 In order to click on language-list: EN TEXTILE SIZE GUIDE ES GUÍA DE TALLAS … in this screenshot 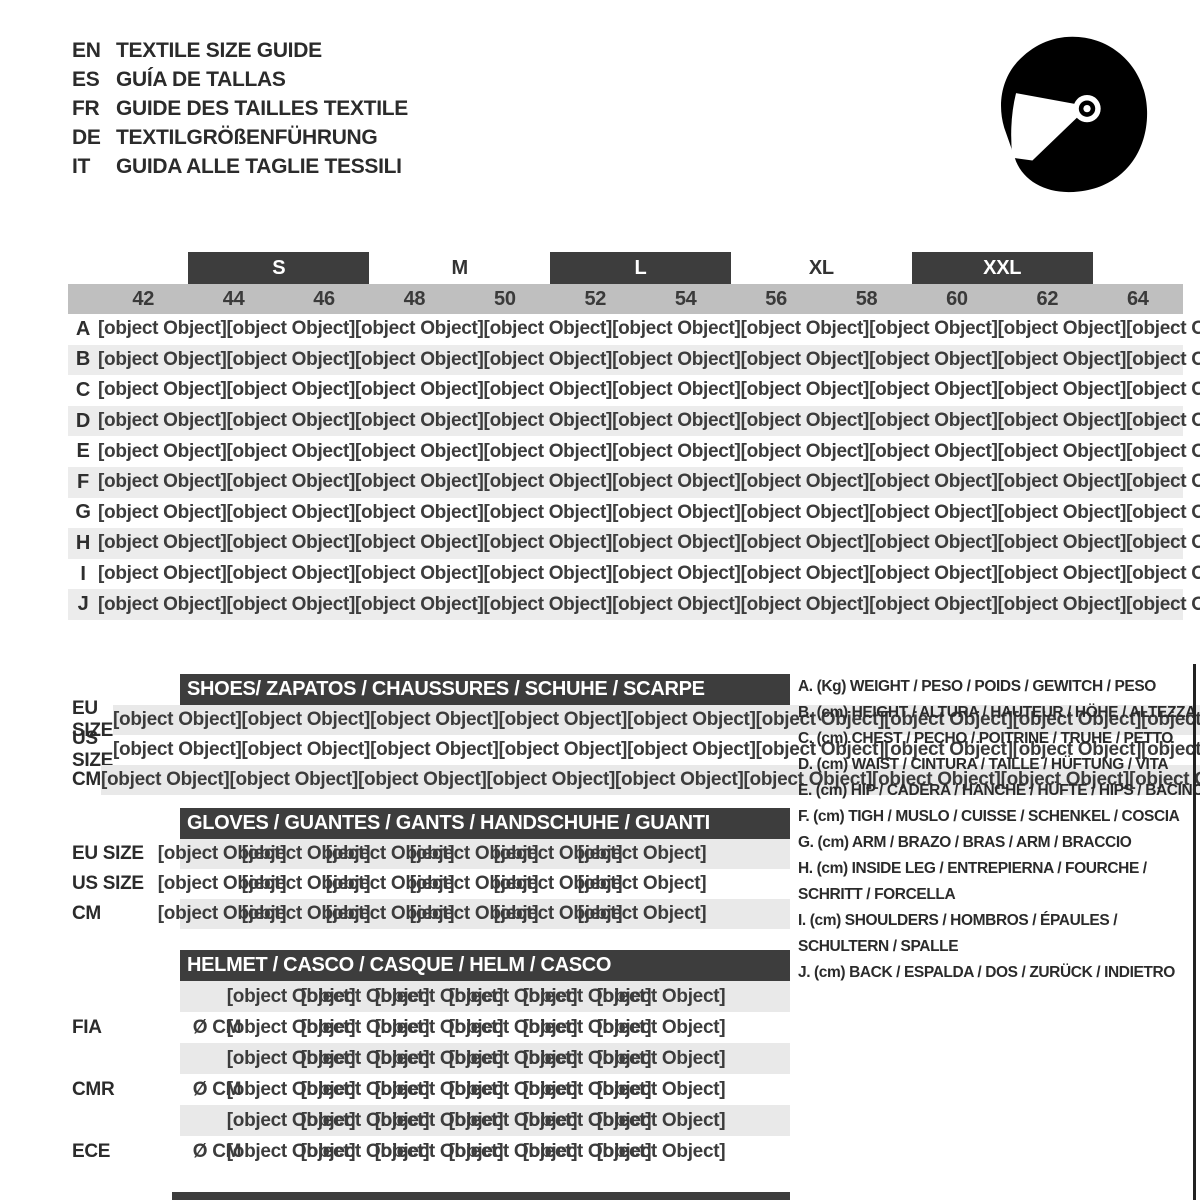, I will do `click(240, 108)`.